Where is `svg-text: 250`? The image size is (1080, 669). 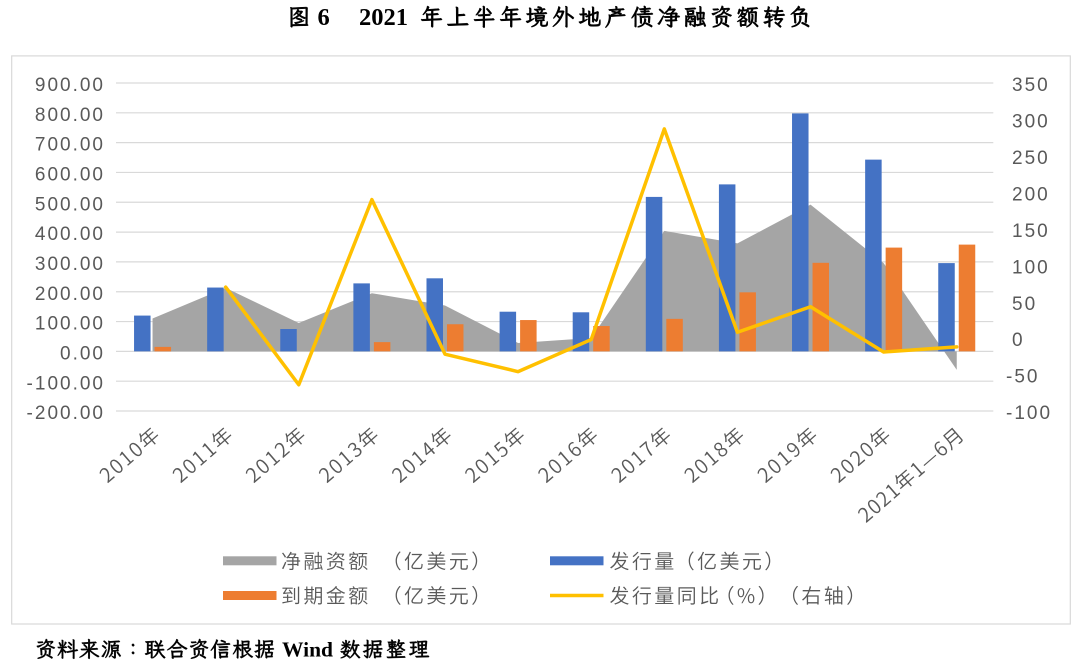 svg-text: 250 is located at coordinates (1031, 158).